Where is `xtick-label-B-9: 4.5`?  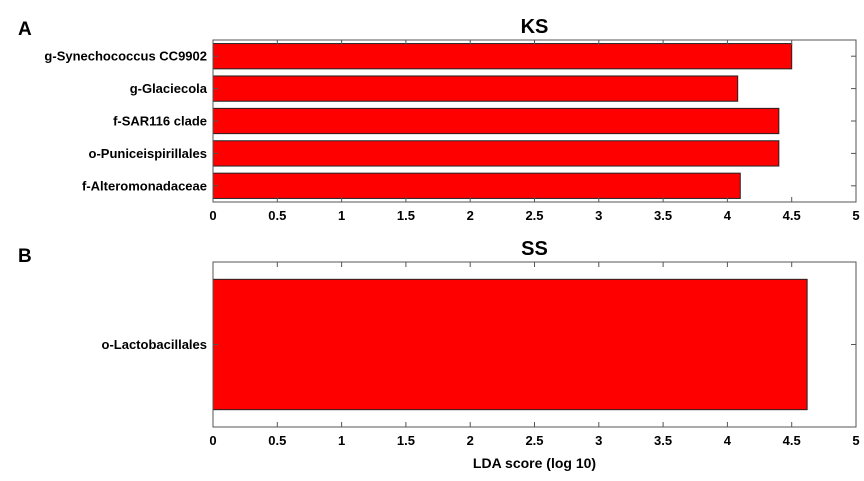 xtick-label-B-9: 4.5 is located at coordinates (792, 440).